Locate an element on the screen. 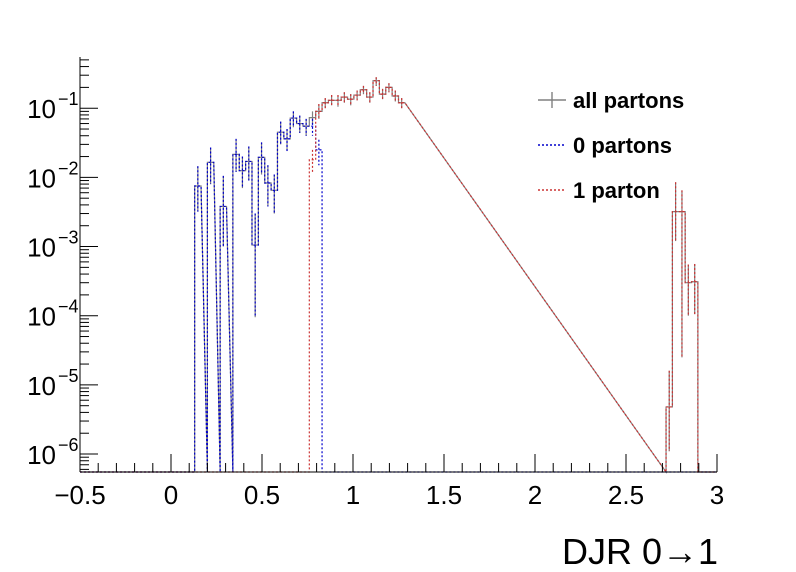  legend-entry: all partons is located at coordinates (611, 100).